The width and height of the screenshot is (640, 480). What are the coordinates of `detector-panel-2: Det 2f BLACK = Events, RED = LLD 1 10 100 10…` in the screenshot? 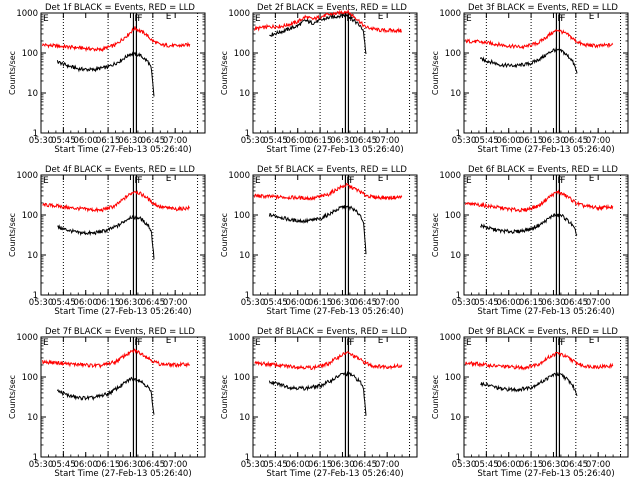 It's located at (319, 79).